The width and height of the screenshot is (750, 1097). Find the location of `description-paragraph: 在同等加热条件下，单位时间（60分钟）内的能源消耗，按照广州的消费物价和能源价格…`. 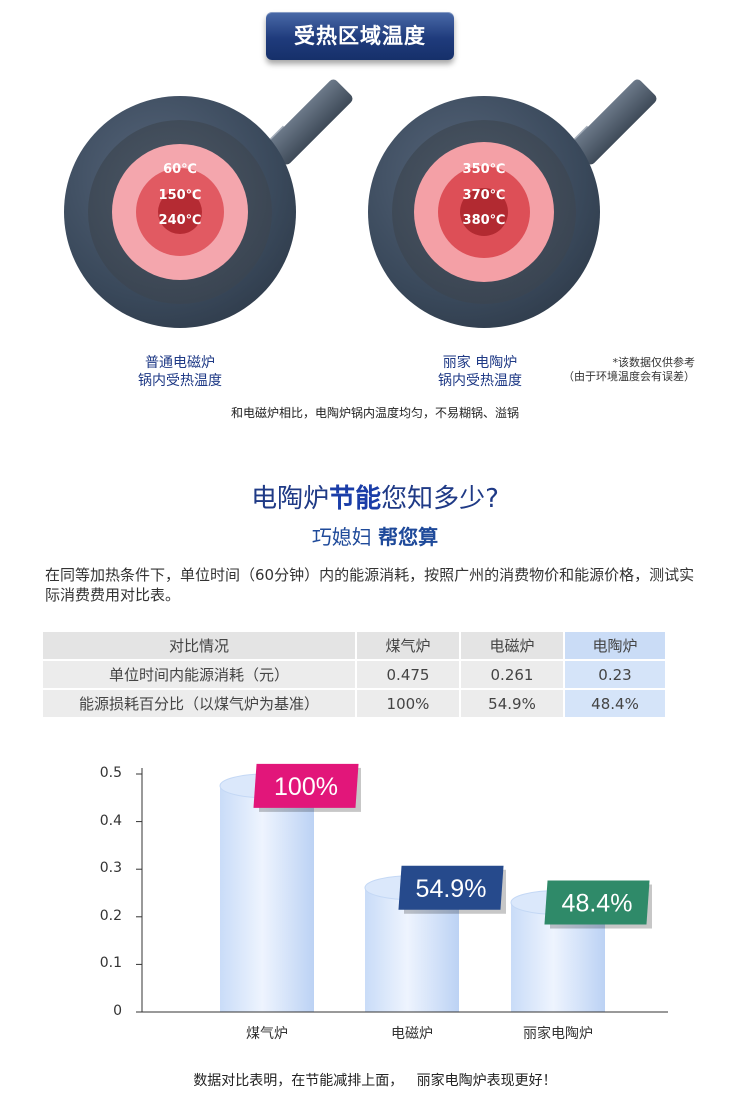

description-paragraph: 在同等加热条件下，单位时间（60分钟）内的能源消耗，按照广州的消费物价和能源价格… is located at coordinates (370, 585).